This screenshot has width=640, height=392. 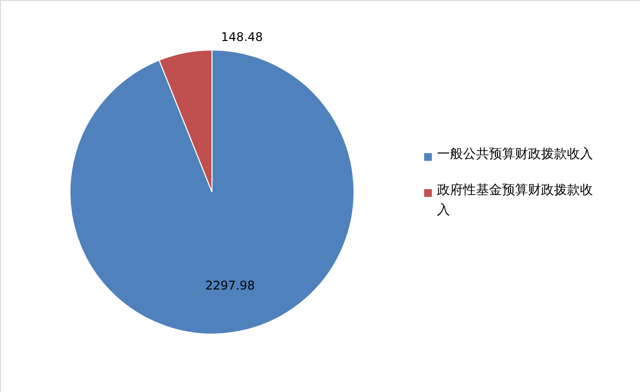 What do you see at coordinates (230, 285) in the screenshot?
I see `data-label: 2297.98` at bounding box center [230, 285].